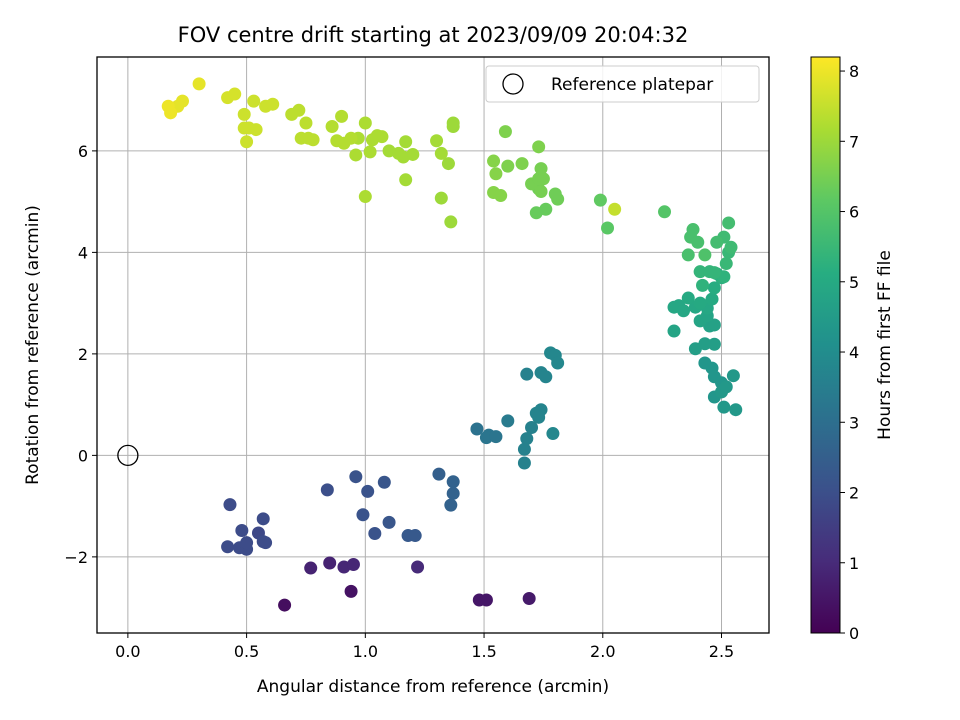 The width and height of the screenshot is (960, 720). What do you see at coordinates (825, 345) in the screenshot?
I see `colorbar` at bounding box center [825, 345].